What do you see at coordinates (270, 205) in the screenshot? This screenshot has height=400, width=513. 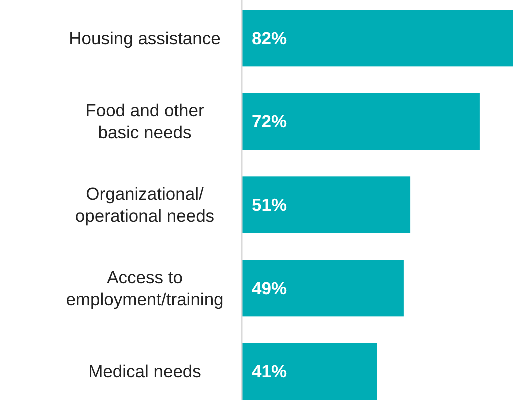 I see `data-label: 51%` at bounding box center [270, 205].